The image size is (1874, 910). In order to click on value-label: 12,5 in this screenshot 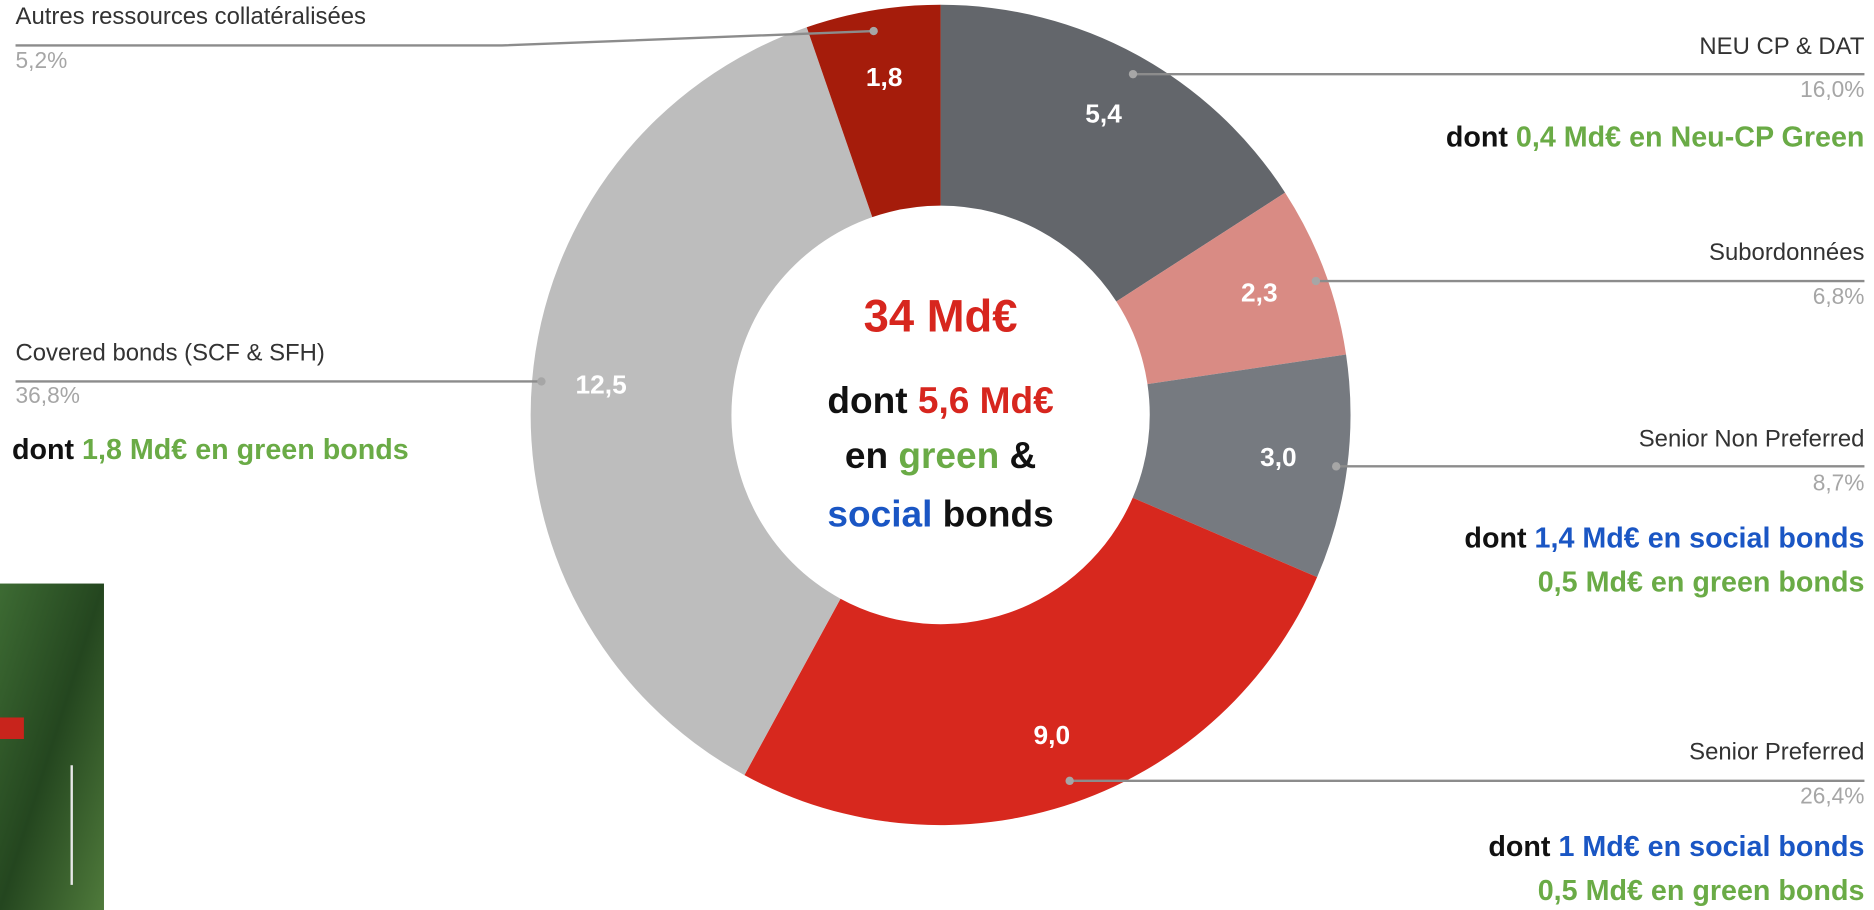, I will do `click(601, 385)`.